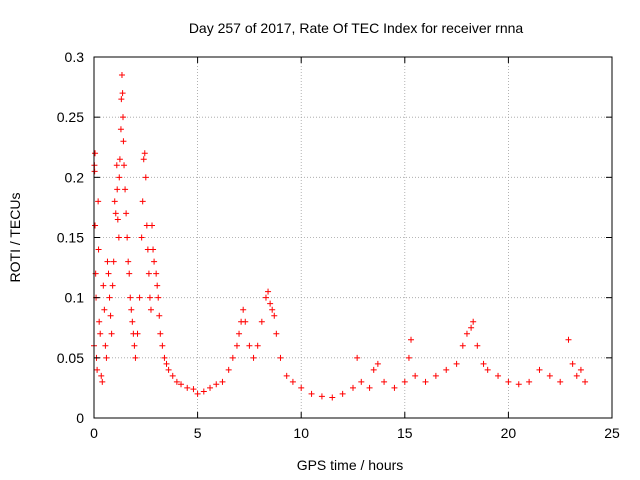 This screenshot has width=640, height=480. What do you see at coordinates (94, 433) in the screenshot?
I see `x-tick-label: 0` at bounding box center [94, 433].